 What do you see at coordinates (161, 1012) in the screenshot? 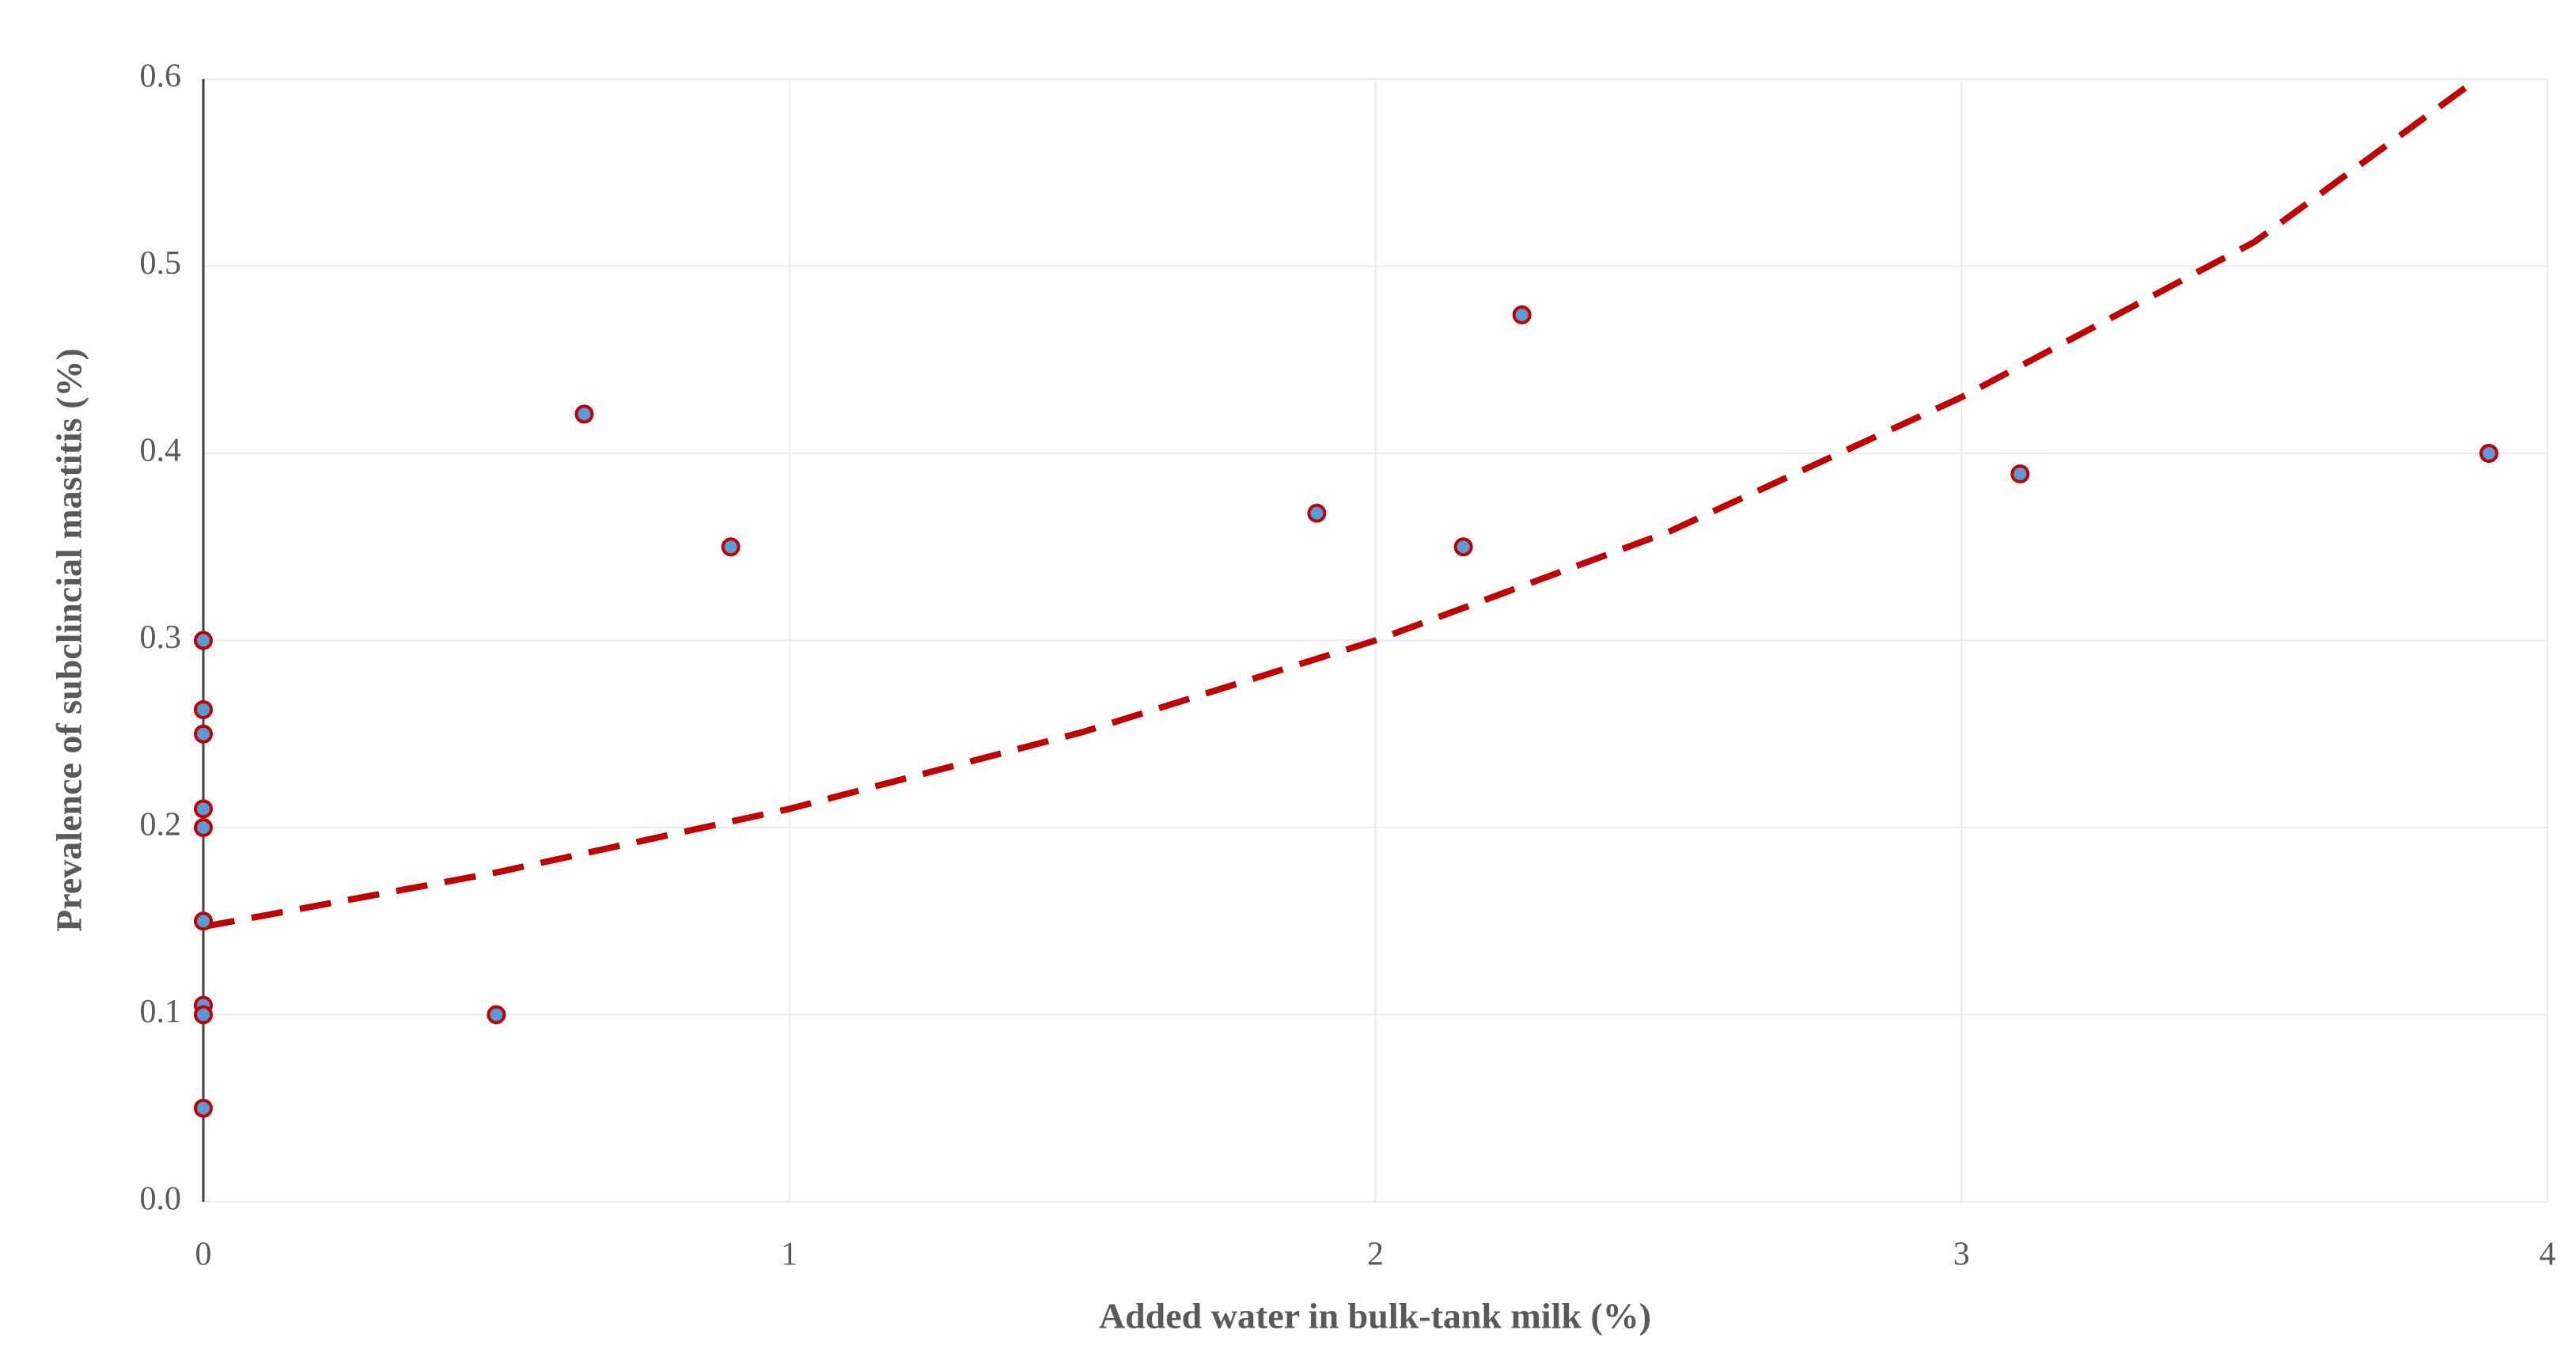
I see `y-tick-label: 0.1` at bounding box center [161, 1012].